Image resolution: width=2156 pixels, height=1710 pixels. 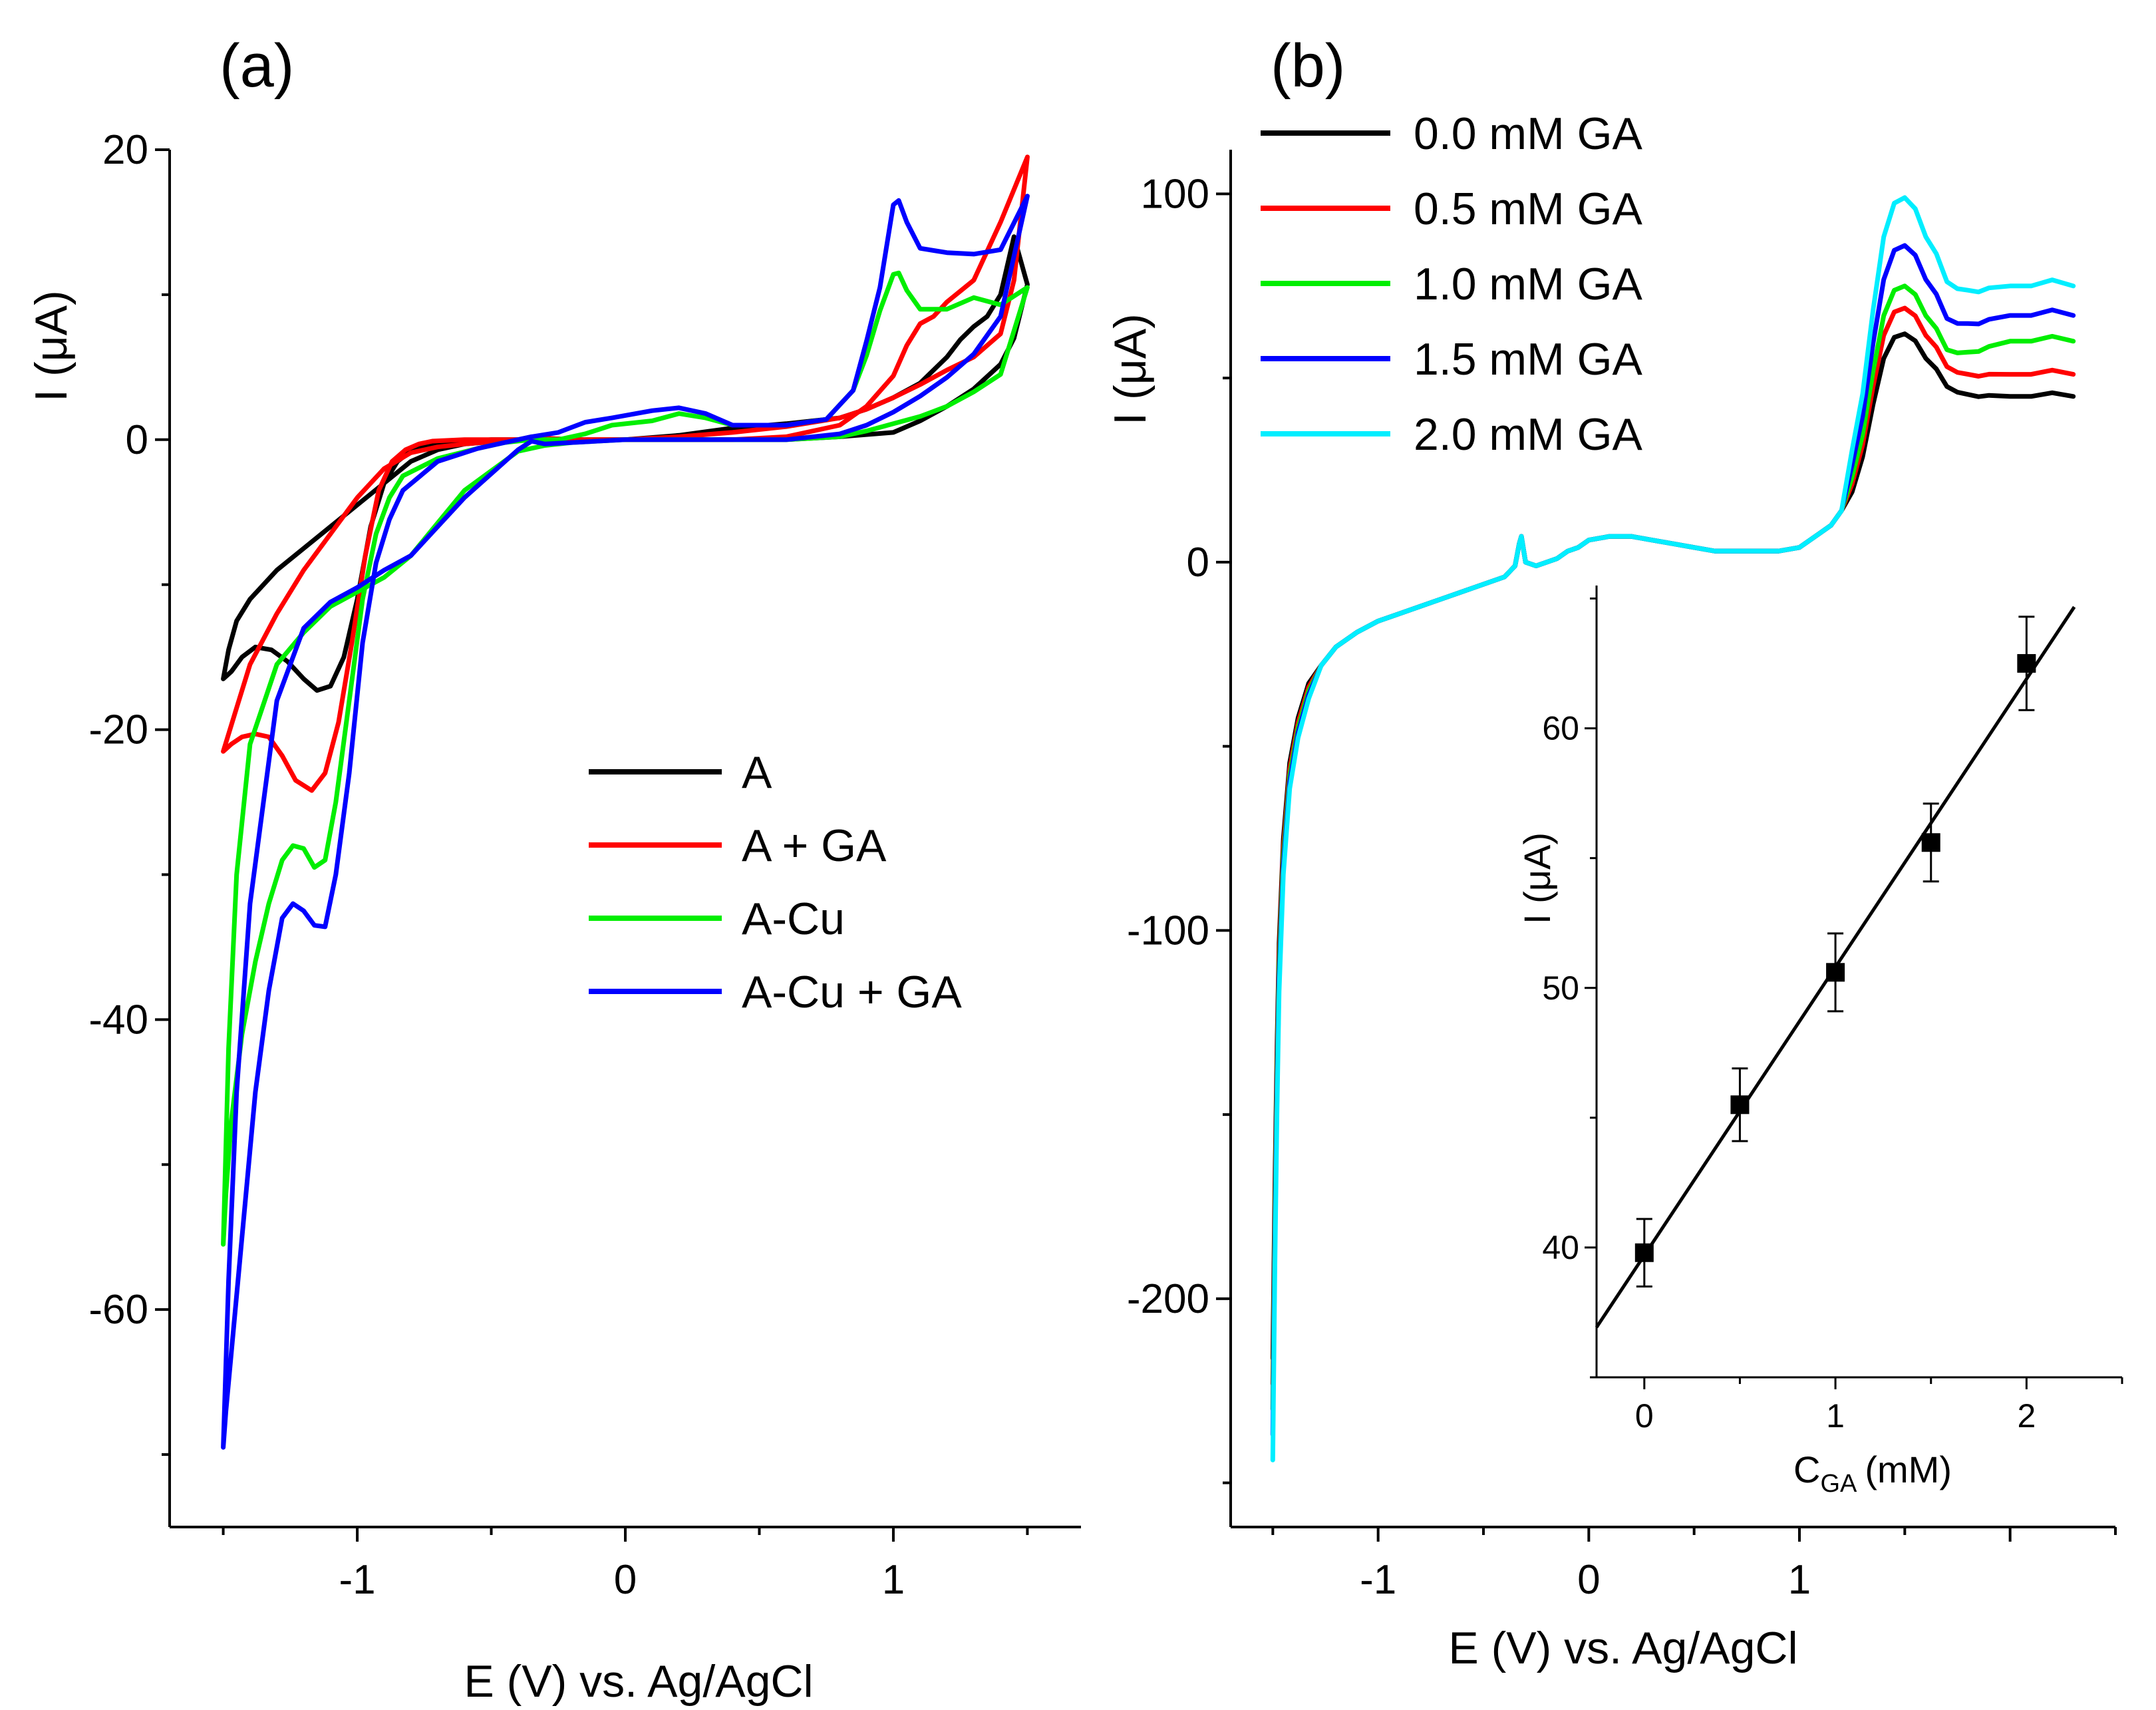 What do you see at coordinates (1528, 133) in the screenshot?
I see `legend-label: 0.0 mM GA` at bounding box center [1528, 133].